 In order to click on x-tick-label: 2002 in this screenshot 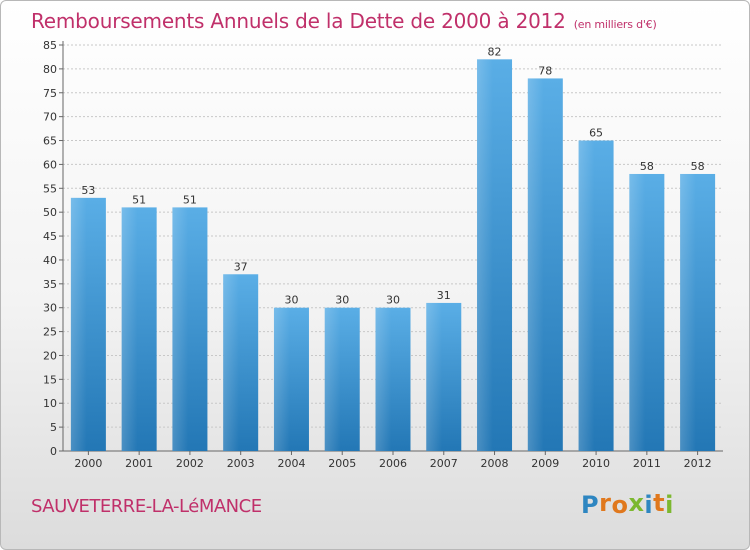, I will do `click(190, 463)`.